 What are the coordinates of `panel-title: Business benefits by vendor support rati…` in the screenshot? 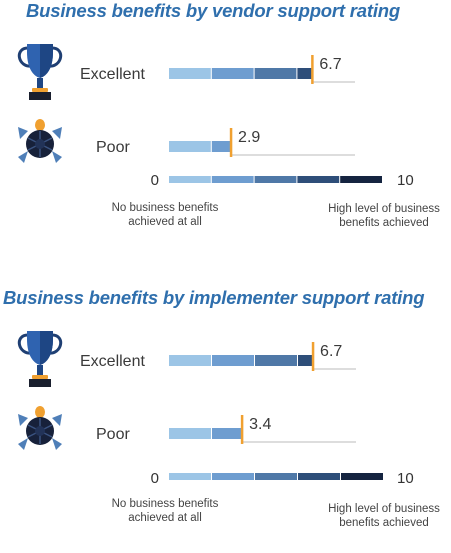 It's located at (213, 10).